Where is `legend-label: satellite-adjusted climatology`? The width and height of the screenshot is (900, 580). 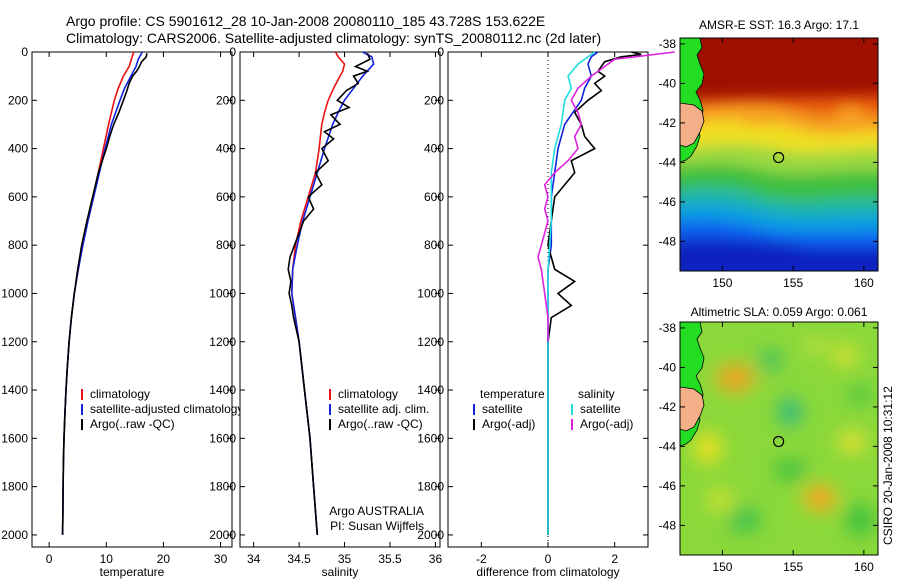 legend-label: satellite-adjusted climatology is located at coordinates (166, 409).